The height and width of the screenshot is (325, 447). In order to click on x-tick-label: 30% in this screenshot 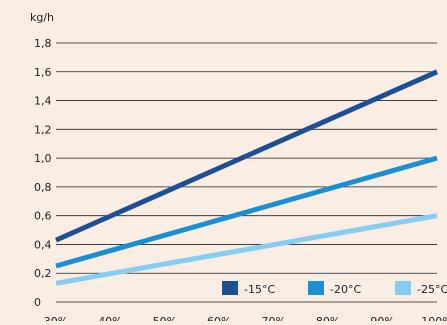, I will do `click(56, 318)`.